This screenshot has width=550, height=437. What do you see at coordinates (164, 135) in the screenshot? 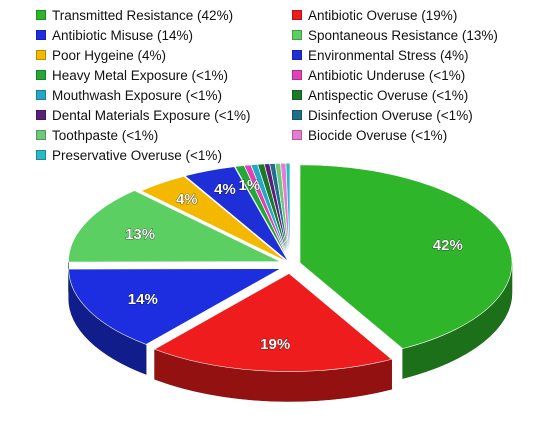
I see `legend-item-toothpaste: Toothpaste (<1%)` at bounding box center [164, 135].